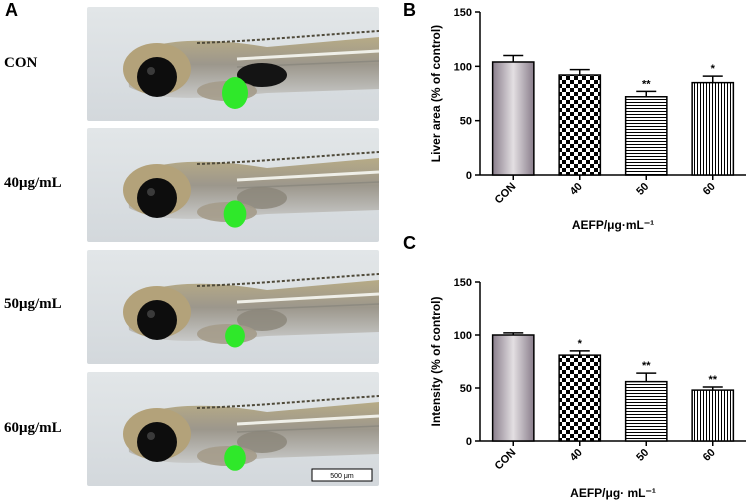 The image size is (754, 504). I want to click on zebrafish-image: 500 μm, so click(233, 429).